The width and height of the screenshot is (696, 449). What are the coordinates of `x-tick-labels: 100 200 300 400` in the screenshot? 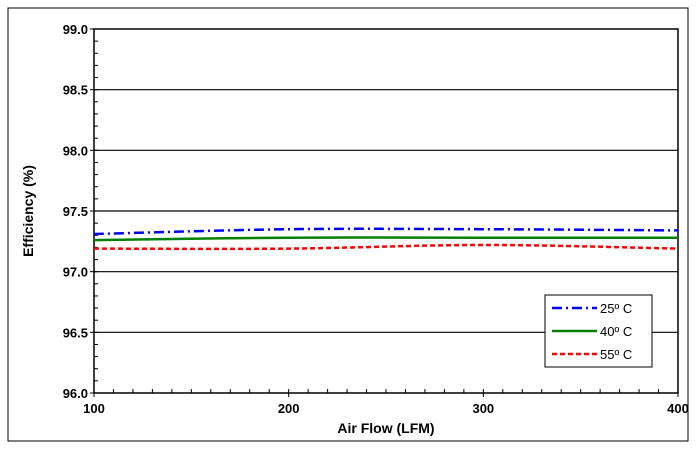 It's located at (386, 408).